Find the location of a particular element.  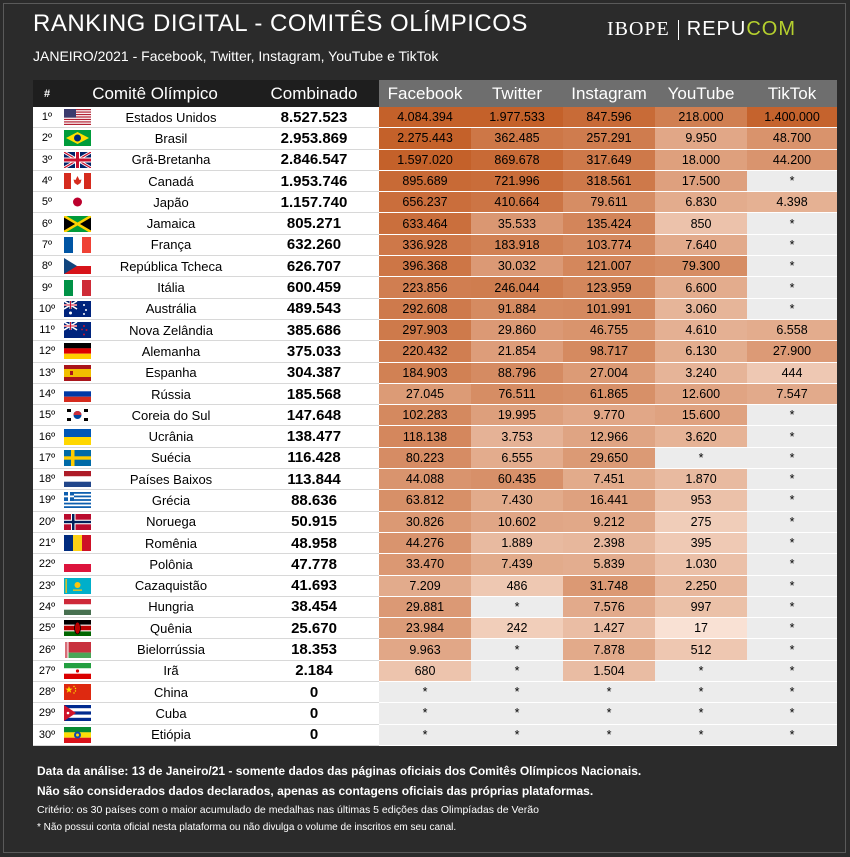

tiktok-value: 27.900 is located at coordinates (792, 351).